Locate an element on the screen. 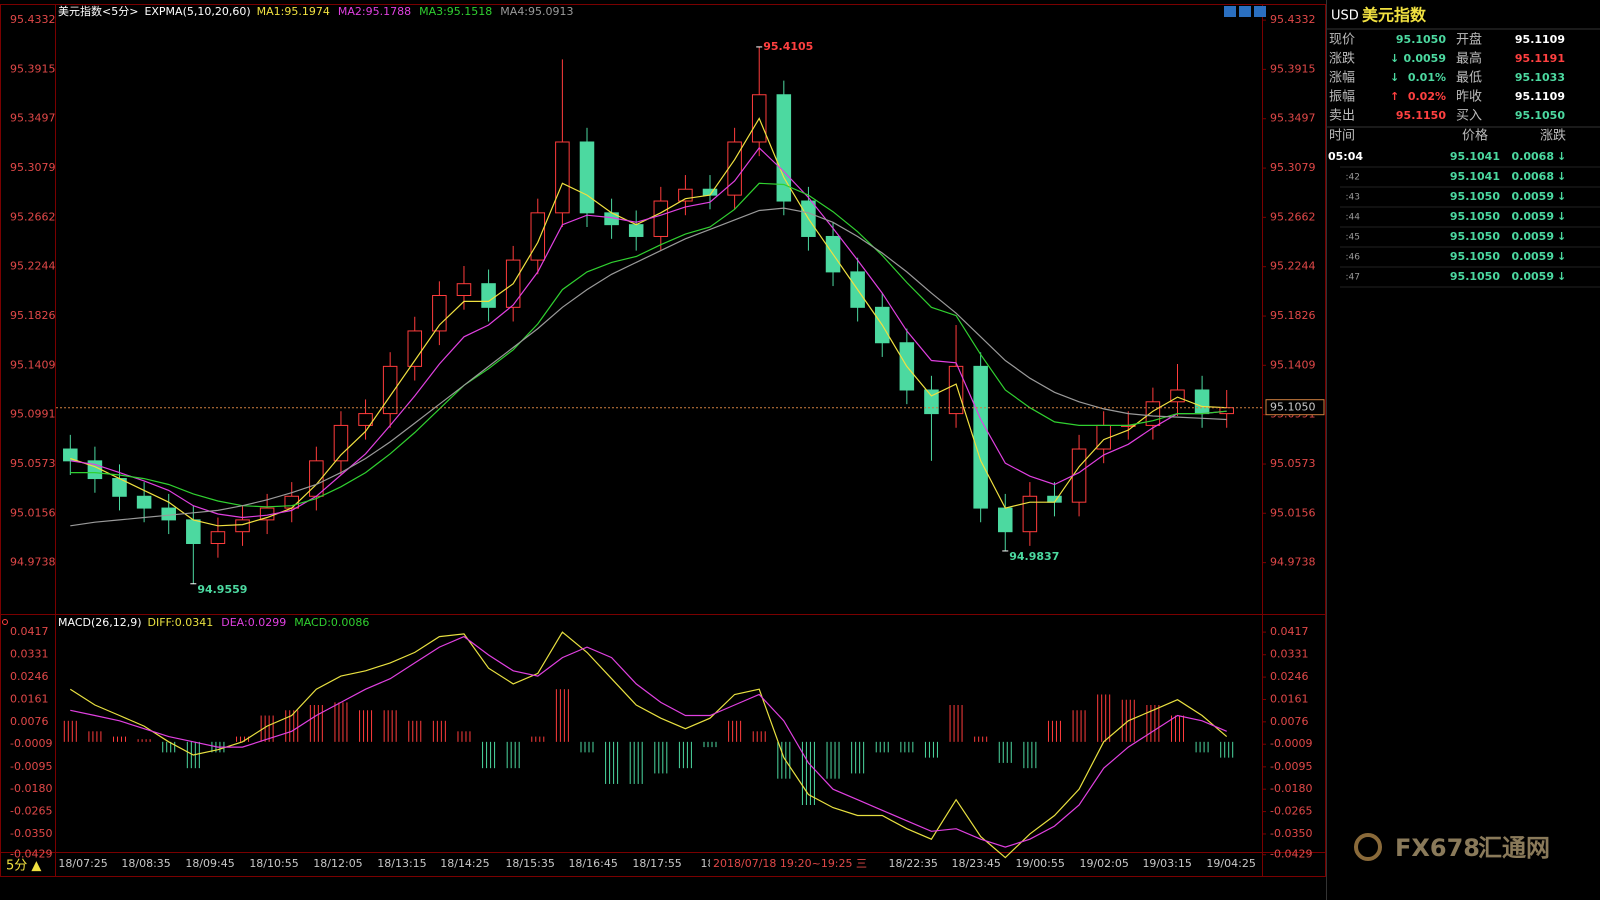 The width and height of the screenshot is (1600, 900). y-tick-label-right: 0.0246 is located at coordinates (1289, 676).